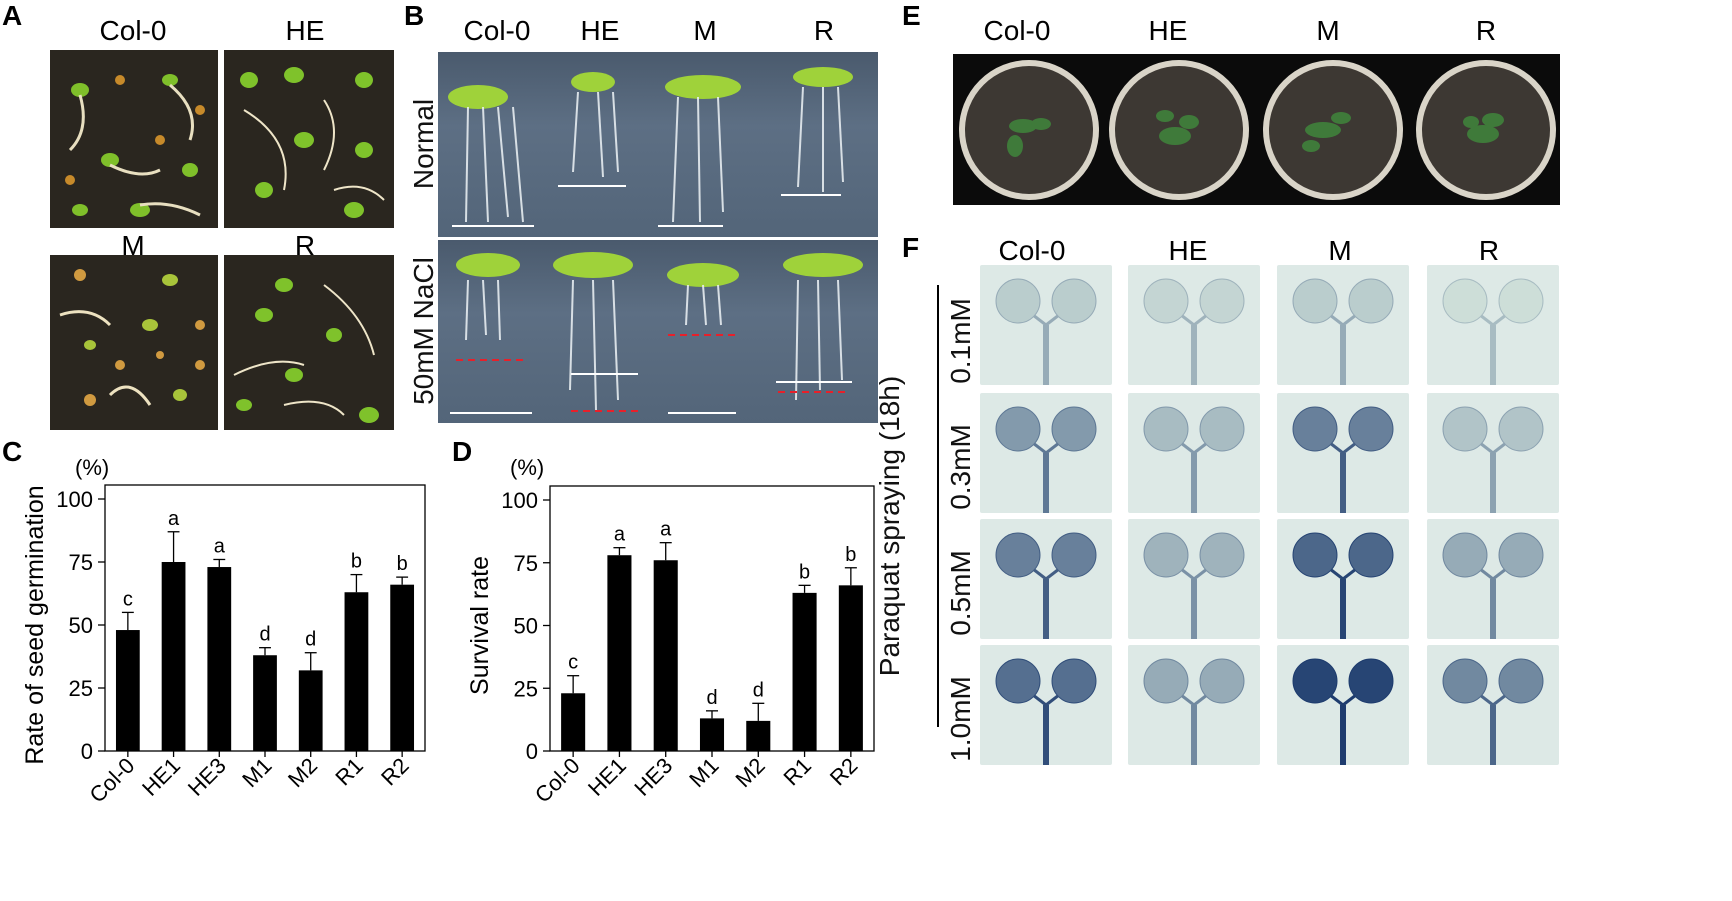 This screenshot has width=1732, height=901. I want to click on seedlings-r-drawing, so click(306, 350).